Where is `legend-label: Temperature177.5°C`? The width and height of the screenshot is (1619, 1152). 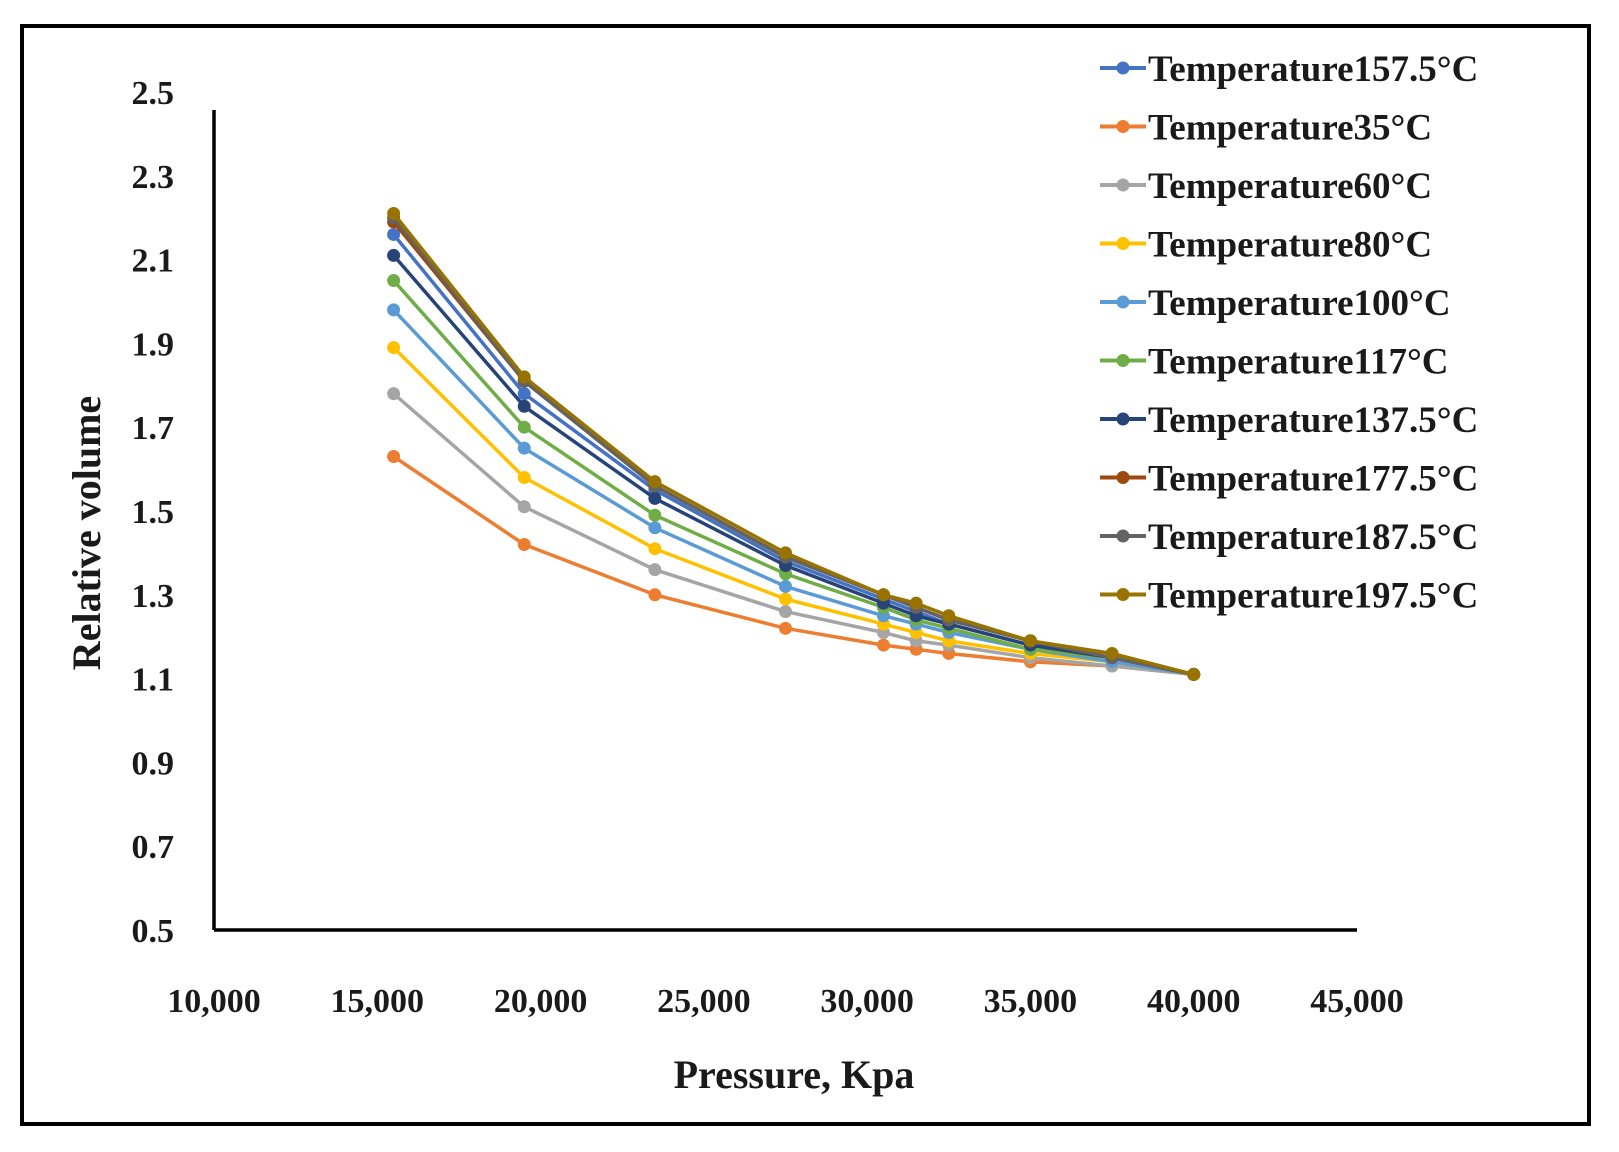
legend-label: Temperature177.5°C is located at coordinates (1313, 479).